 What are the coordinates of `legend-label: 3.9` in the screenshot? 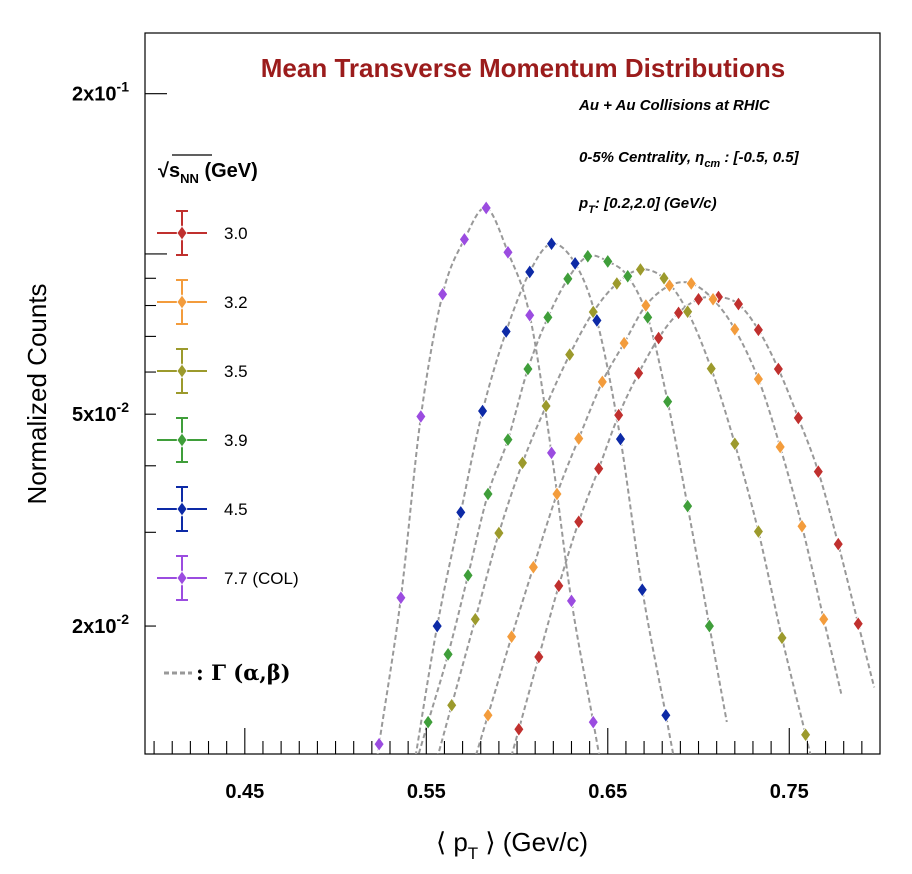 It's located at (236, 440).